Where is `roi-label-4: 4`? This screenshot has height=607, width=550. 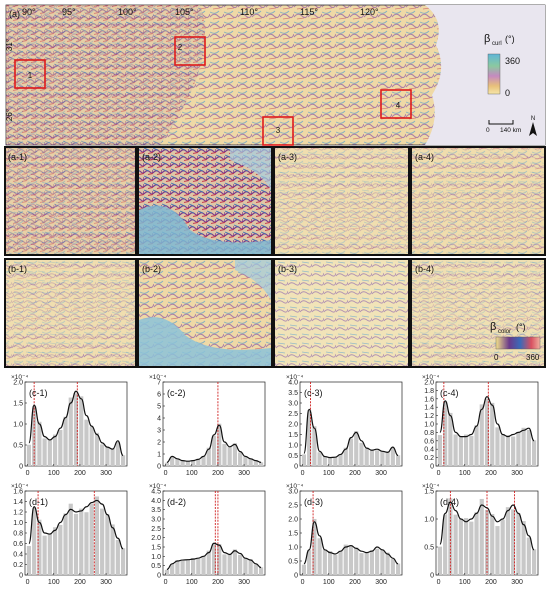 roi-label-4: 4 is located at coordinates (398, 105).